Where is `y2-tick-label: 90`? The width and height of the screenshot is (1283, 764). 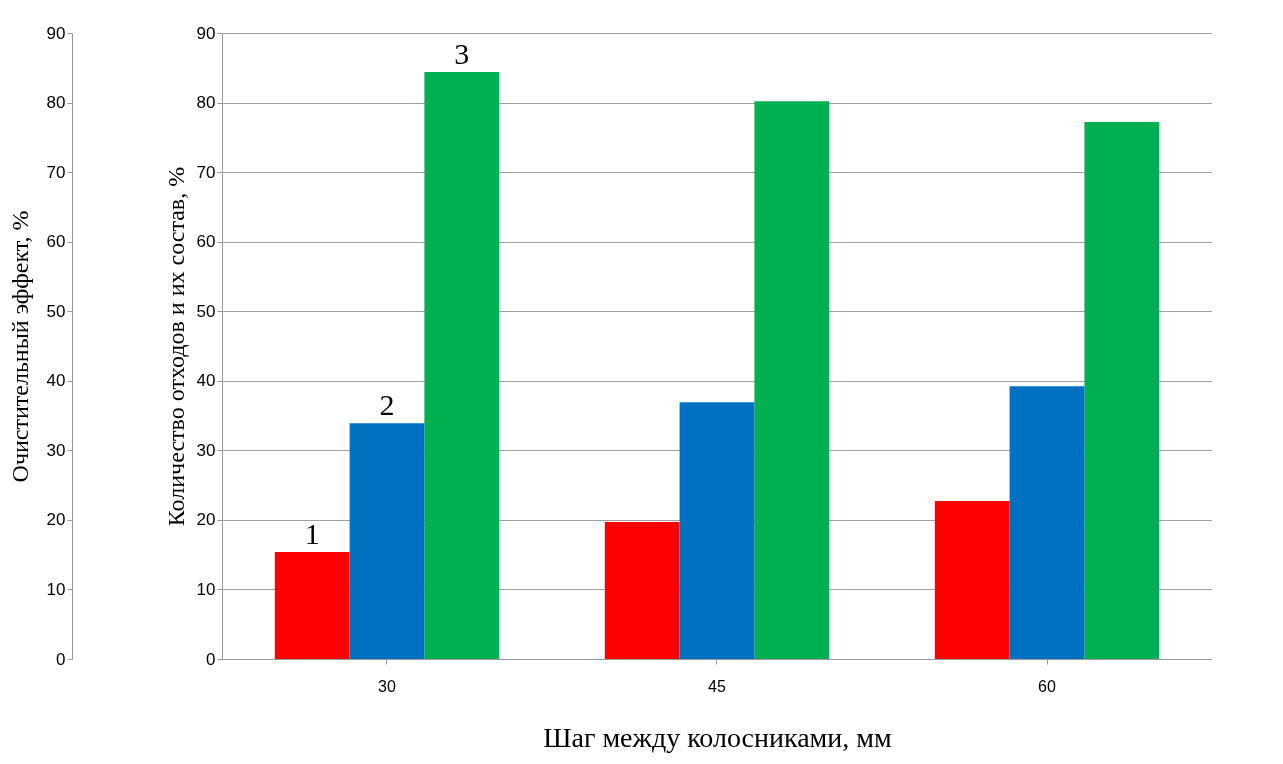 y2-tick-label: 90 is located at coordinates (206, 33).